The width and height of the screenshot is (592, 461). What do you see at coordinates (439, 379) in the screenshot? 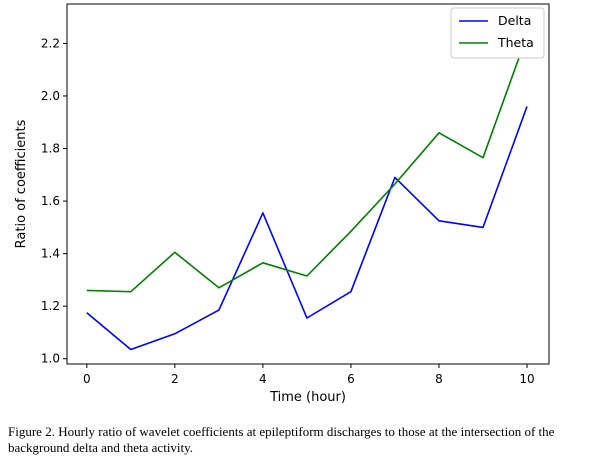
I see `x-tick-label: 8` at bounding box center [439, 379].